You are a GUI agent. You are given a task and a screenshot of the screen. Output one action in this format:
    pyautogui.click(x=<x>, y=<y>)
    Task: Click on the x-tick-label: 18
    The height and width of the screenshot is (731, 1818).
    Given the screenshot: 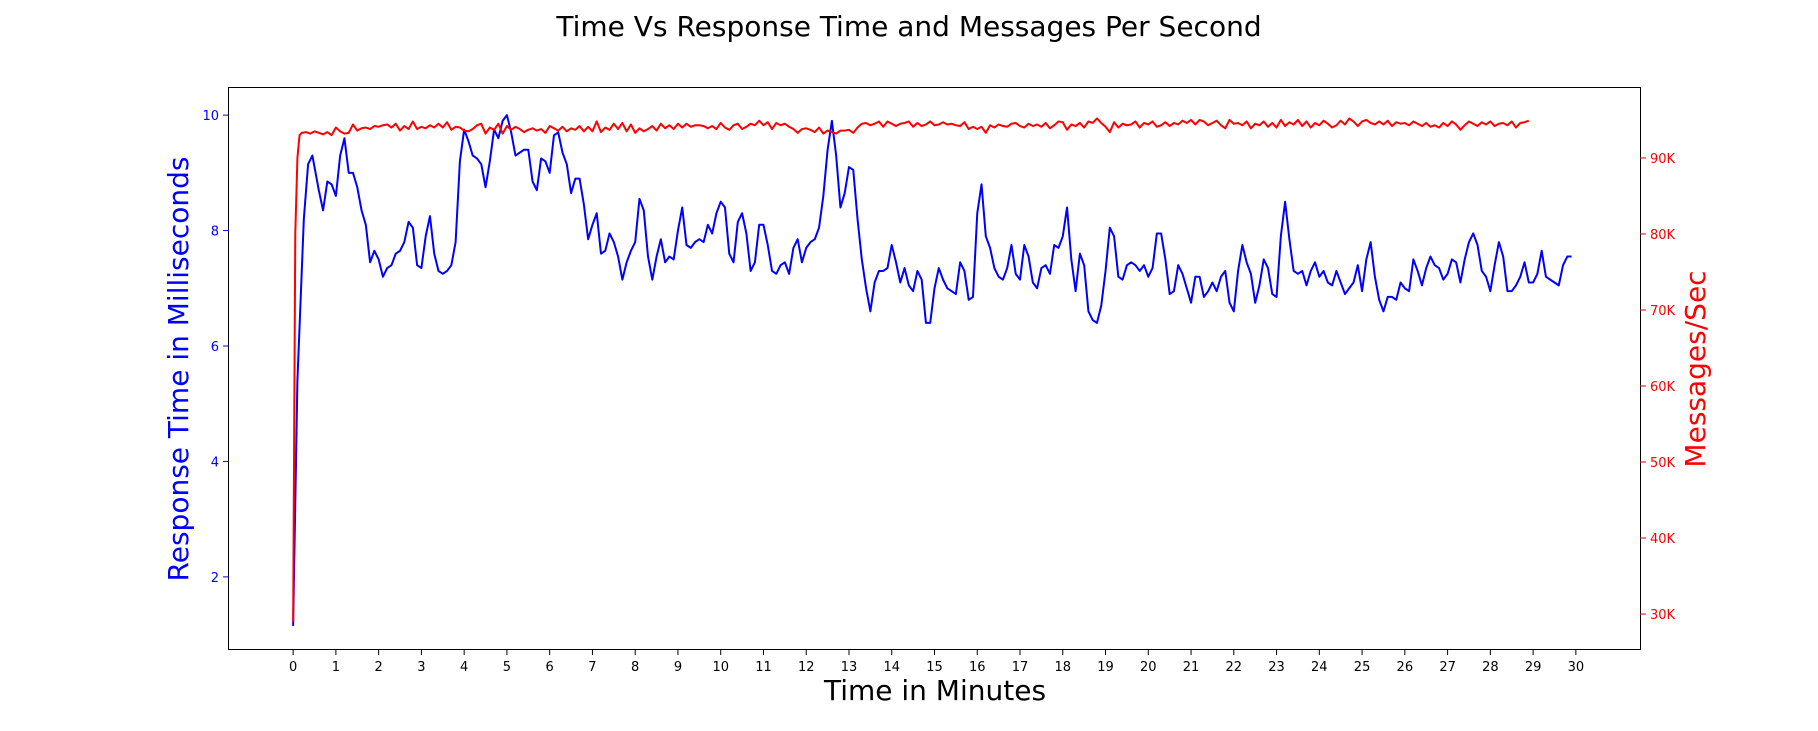 What is the action you would take?
    pyautogui.click(x=1062, y=667)
    